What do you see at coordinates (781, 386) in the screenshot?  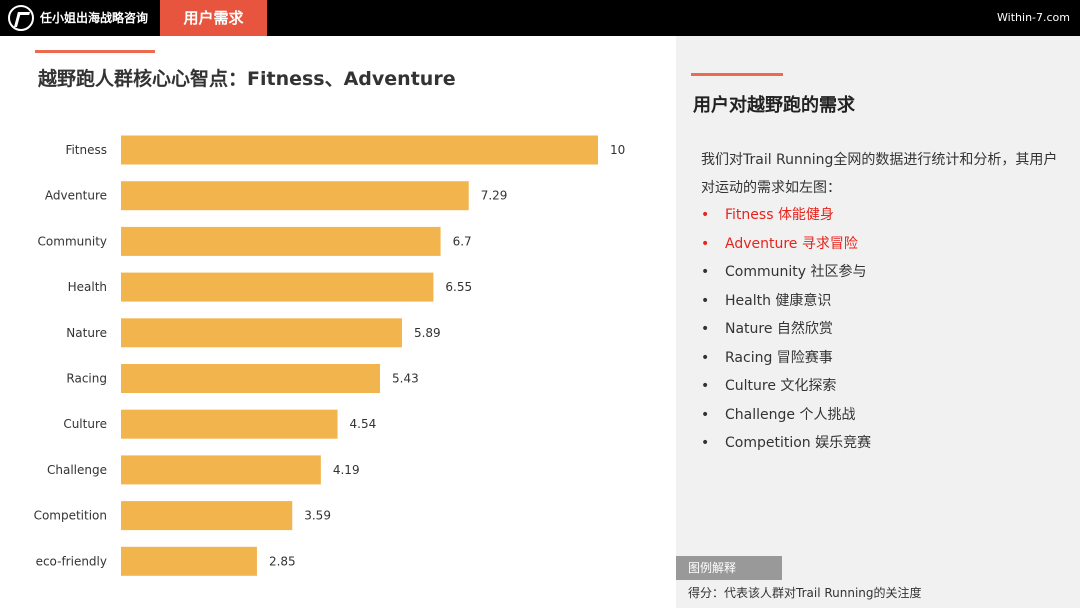 I see `needs-list-item-label: Culture 文化探索` at bounding box center [781, 386].